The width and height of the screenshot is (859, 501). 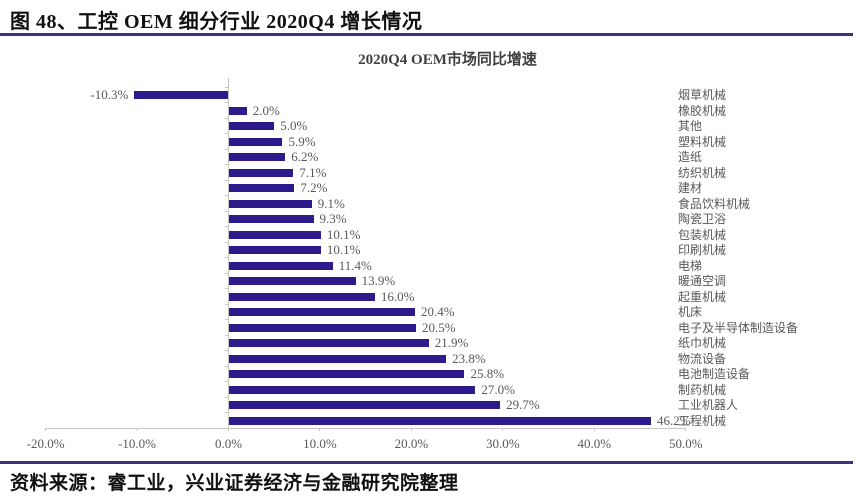 What do you see at coordinates (714, 203) in the screenshot?
I see `category-label: 食品饮料机械` at bounding box center [714, 203].